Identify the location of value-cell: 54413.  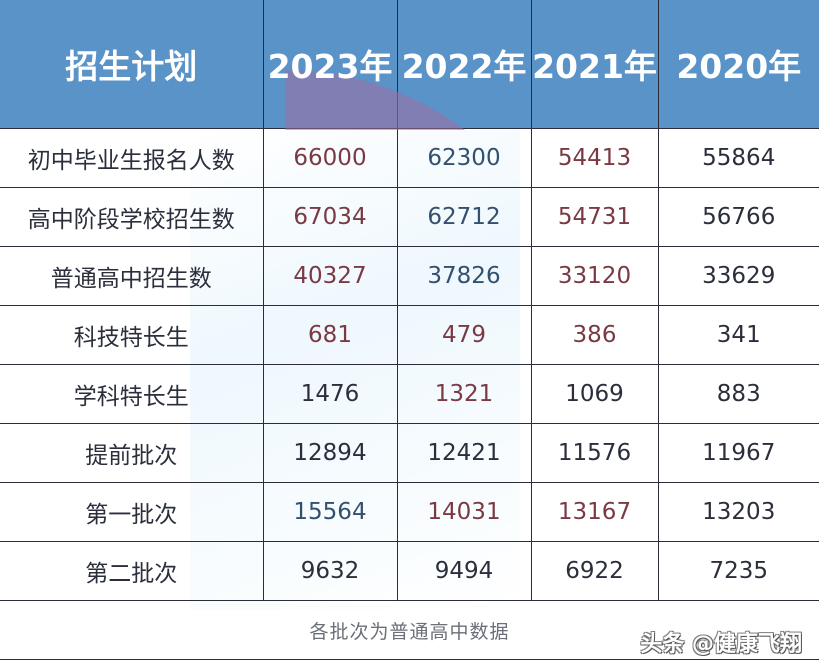
(594, 158).